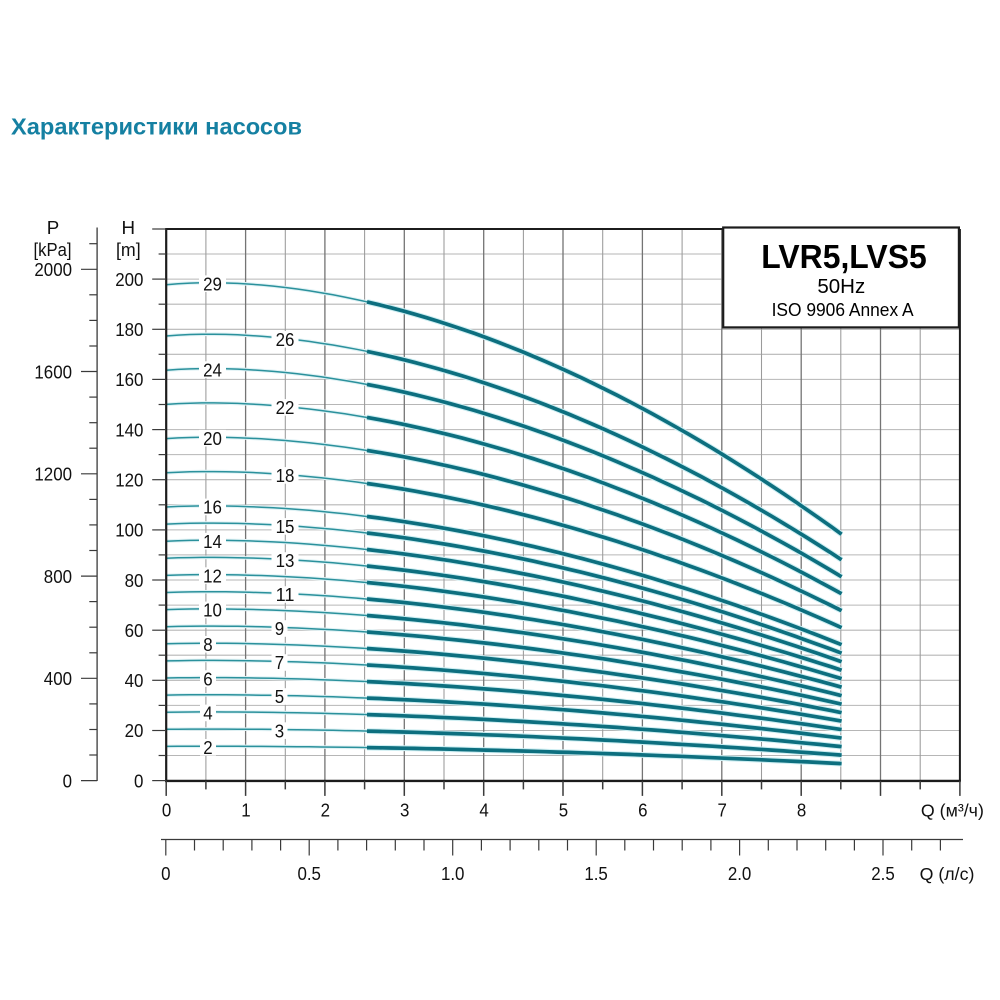 Image resolution: width=1000 pixels, height=1000 pixels. I want to click on svg-text: 11, so click(285, 594).